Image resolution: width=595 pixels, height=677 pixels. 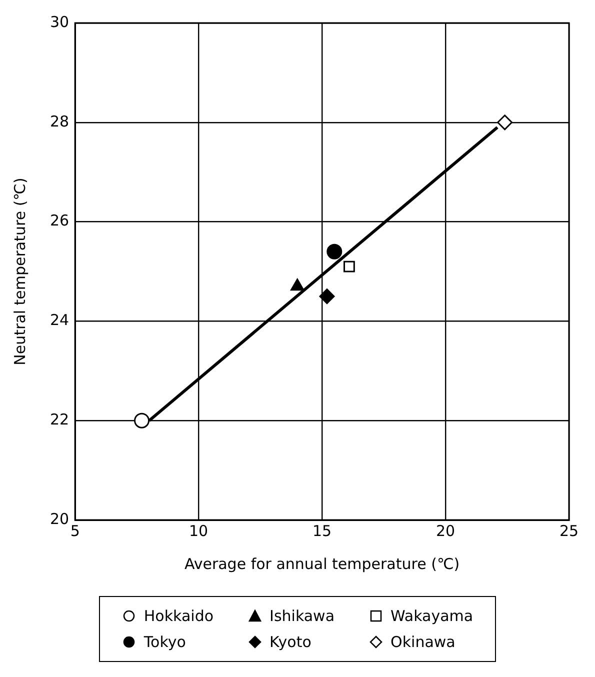 I want to click on x-tick-label: 25, so click(x=569, y=531).